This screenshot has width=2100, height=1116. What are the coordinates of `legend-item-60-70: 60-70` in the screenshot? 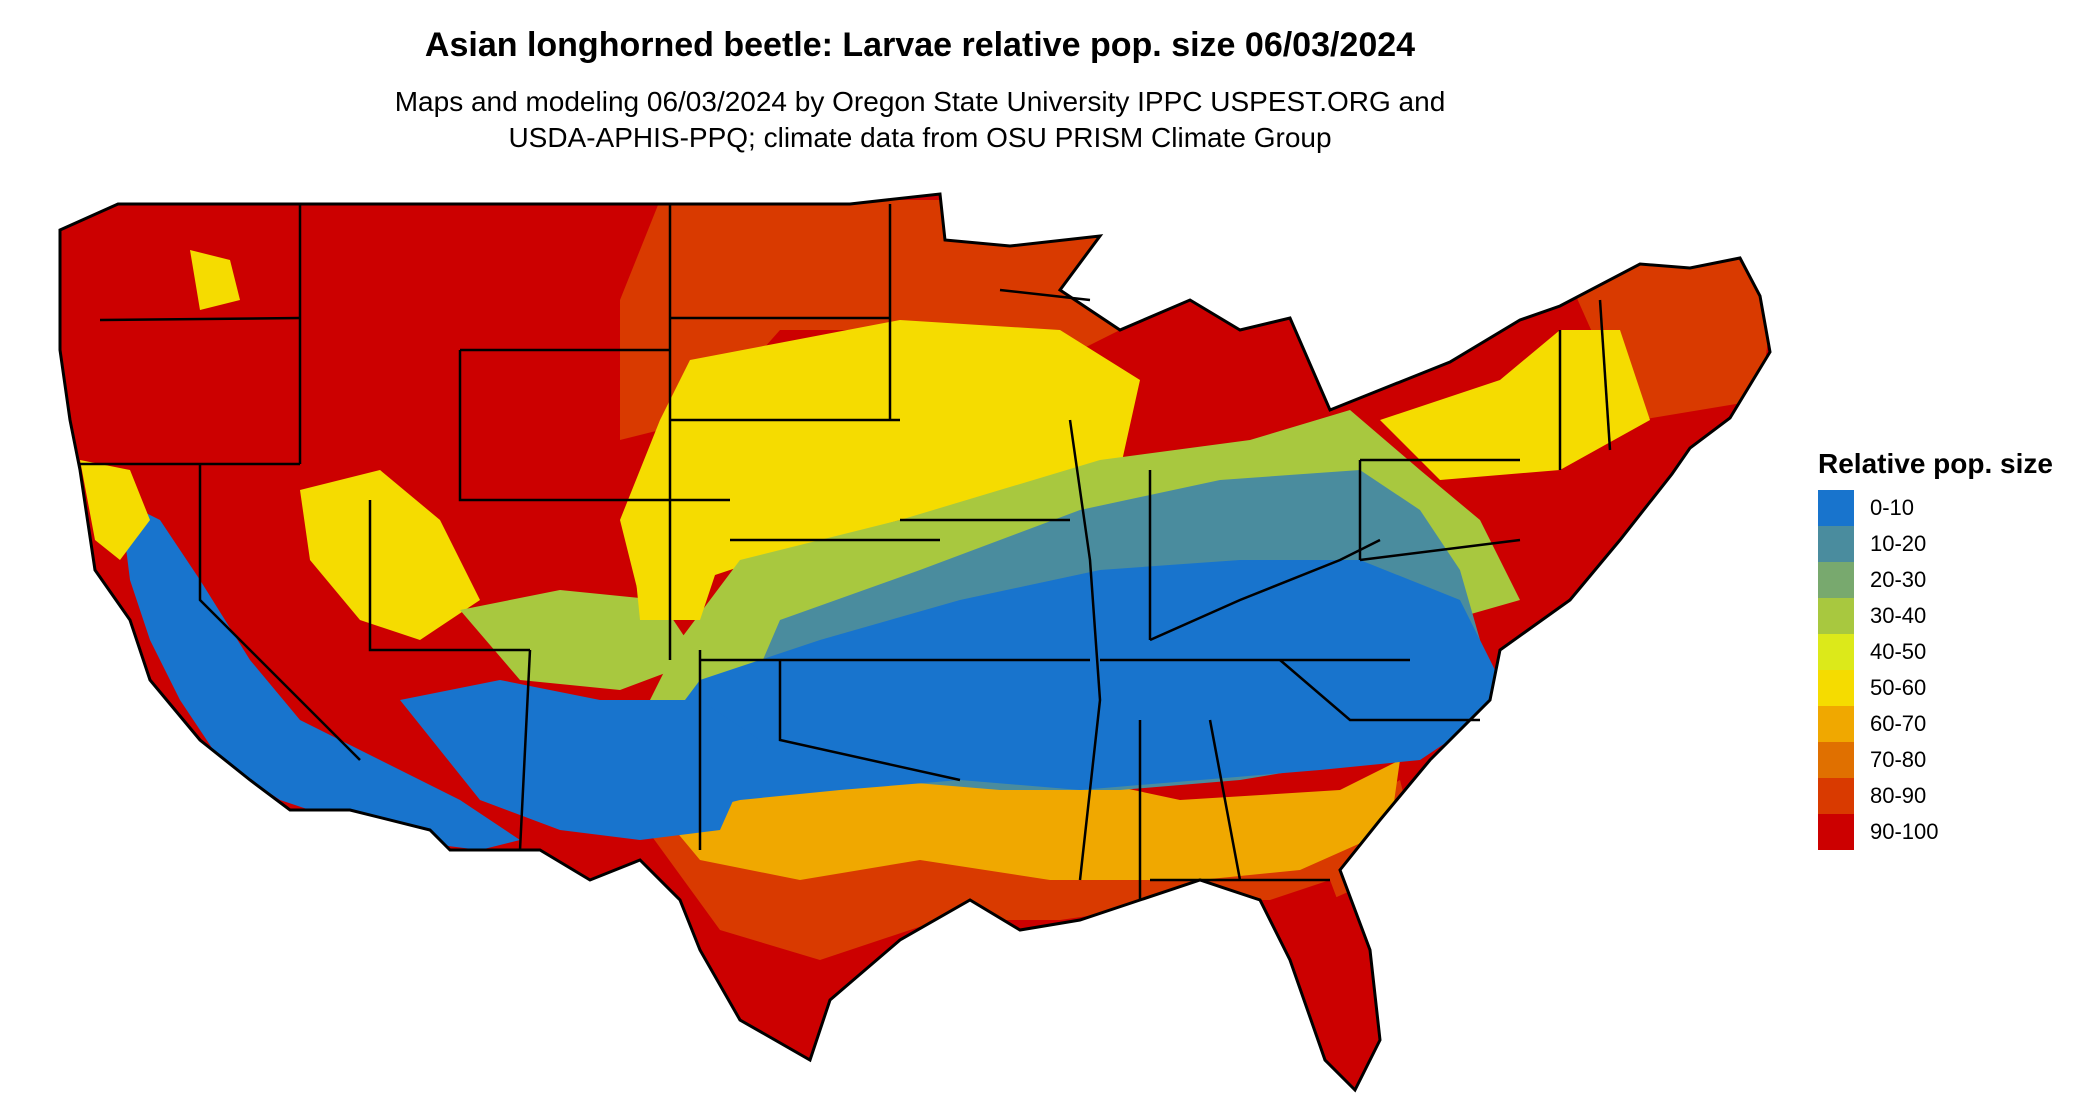 It's located at (1935, 724).